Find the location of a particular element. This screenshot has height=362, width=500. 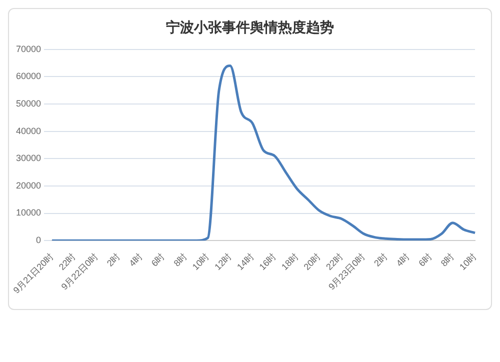

x-tick-label: 16时 is located at coordinates (267, 261).